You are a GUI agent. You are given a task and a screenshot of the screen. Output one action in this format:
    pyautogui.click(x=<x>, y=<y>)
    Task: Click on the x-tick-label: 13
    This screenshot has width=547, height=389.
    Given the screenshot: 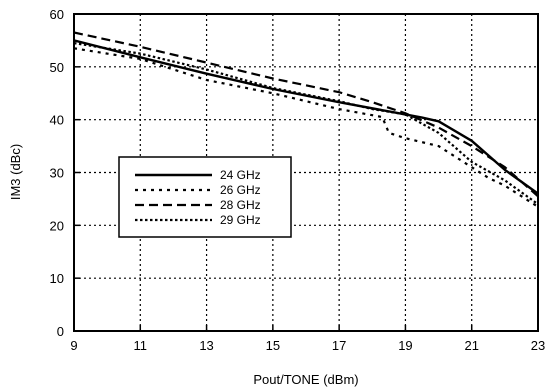 What is the action you would take?
    pyautogui.click(x=206, y=345)
    